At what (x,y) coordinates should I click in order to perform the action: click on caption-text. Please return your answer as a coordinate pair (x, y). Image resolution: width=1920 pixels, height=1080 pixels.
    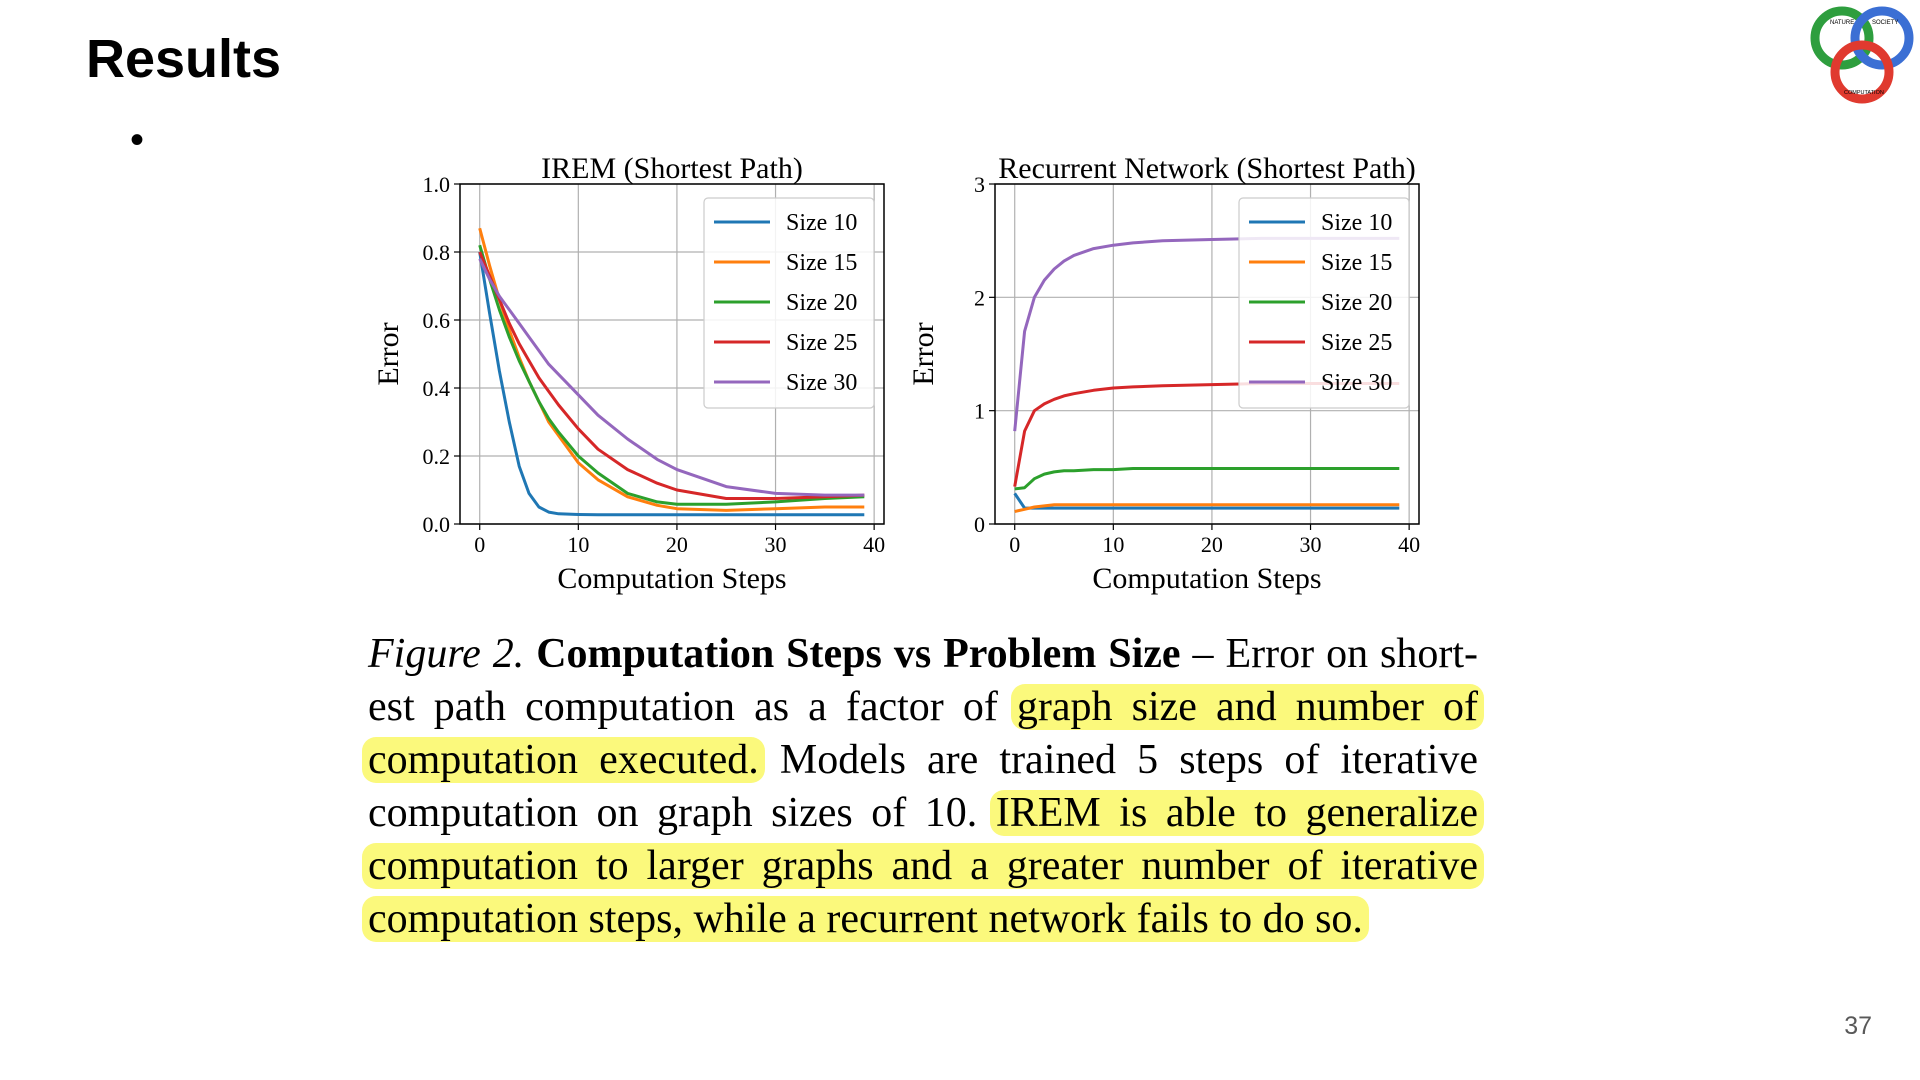
    Looking at the image, I should click on (530, 654).